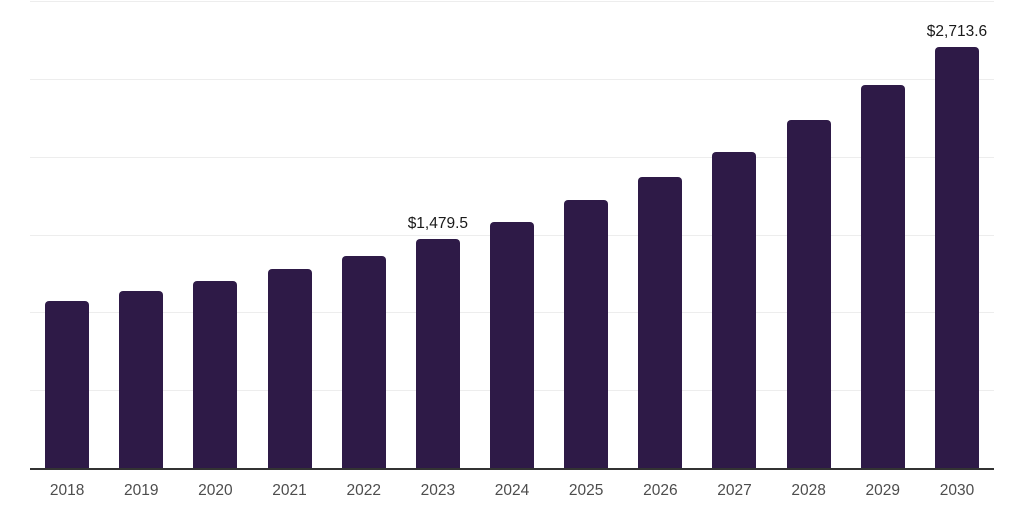 The width and height of the screenshot is (1024, 512). Describe the element at coordinates (215, 490) in the screenshot. I see `x-tick-2020: 2020` at that location.